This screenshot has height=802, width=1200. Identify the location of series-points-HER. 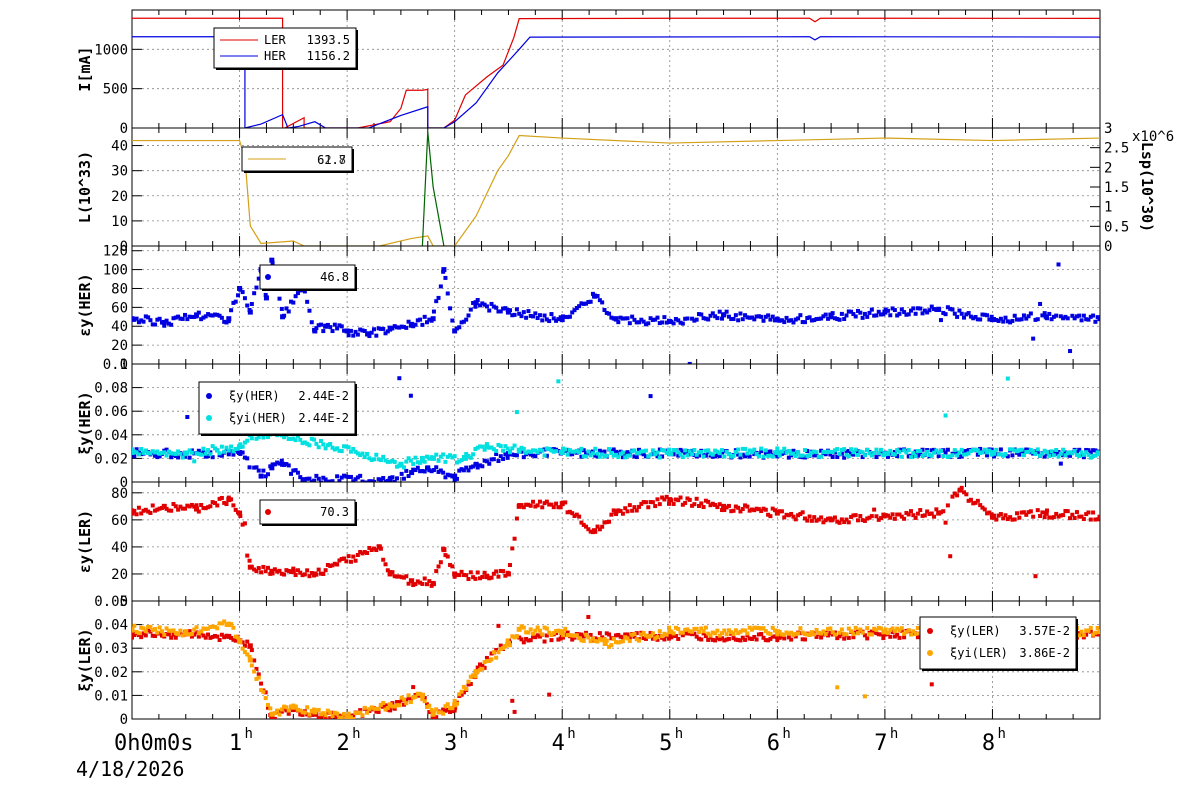
(616, 310).